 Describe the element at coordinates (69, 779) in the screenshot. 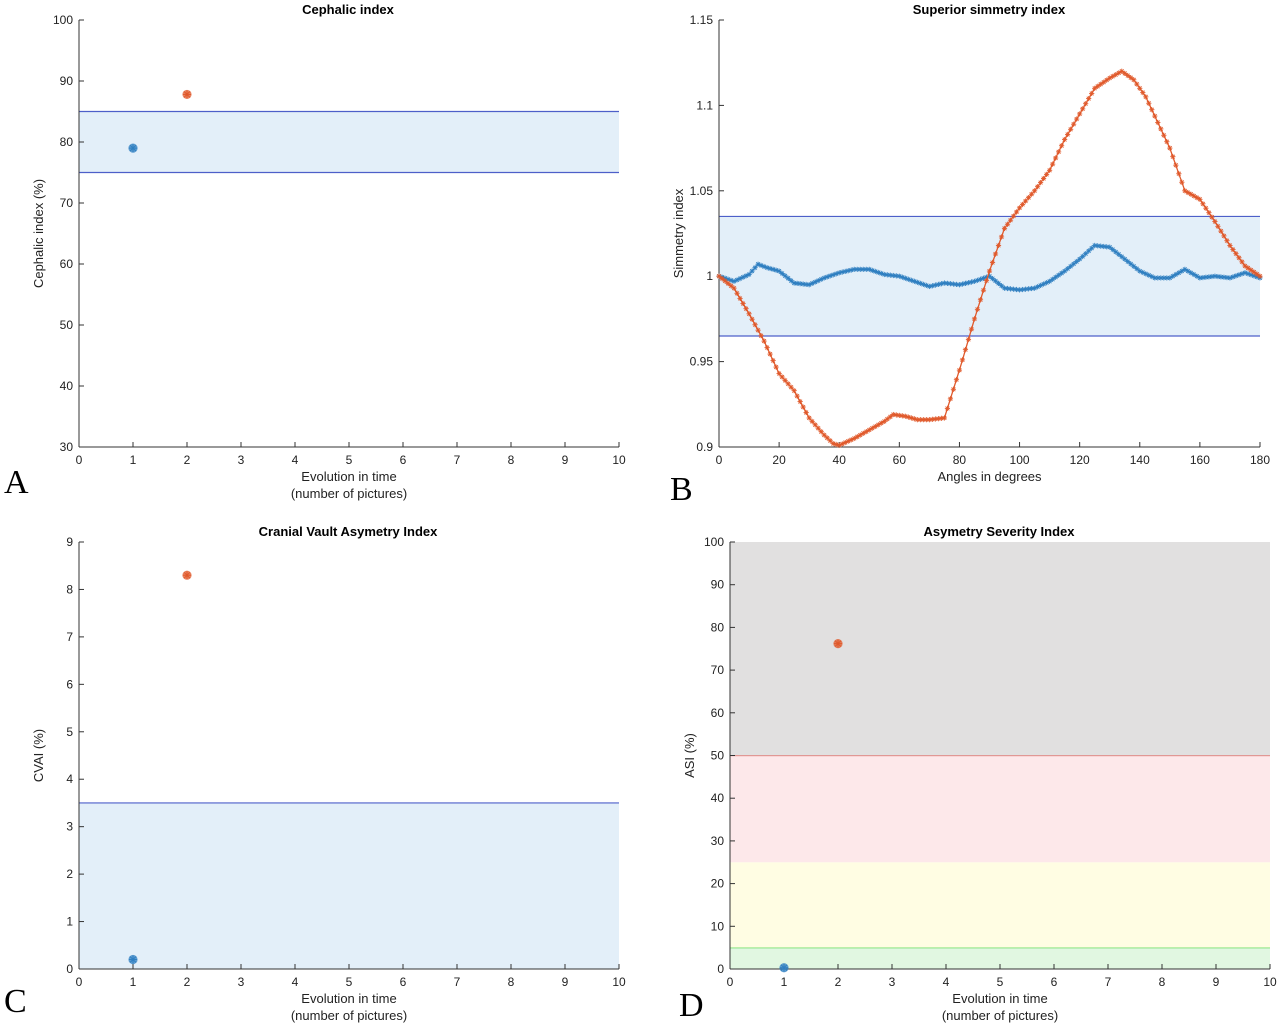

I see `y-tick-label: 4` at that location.